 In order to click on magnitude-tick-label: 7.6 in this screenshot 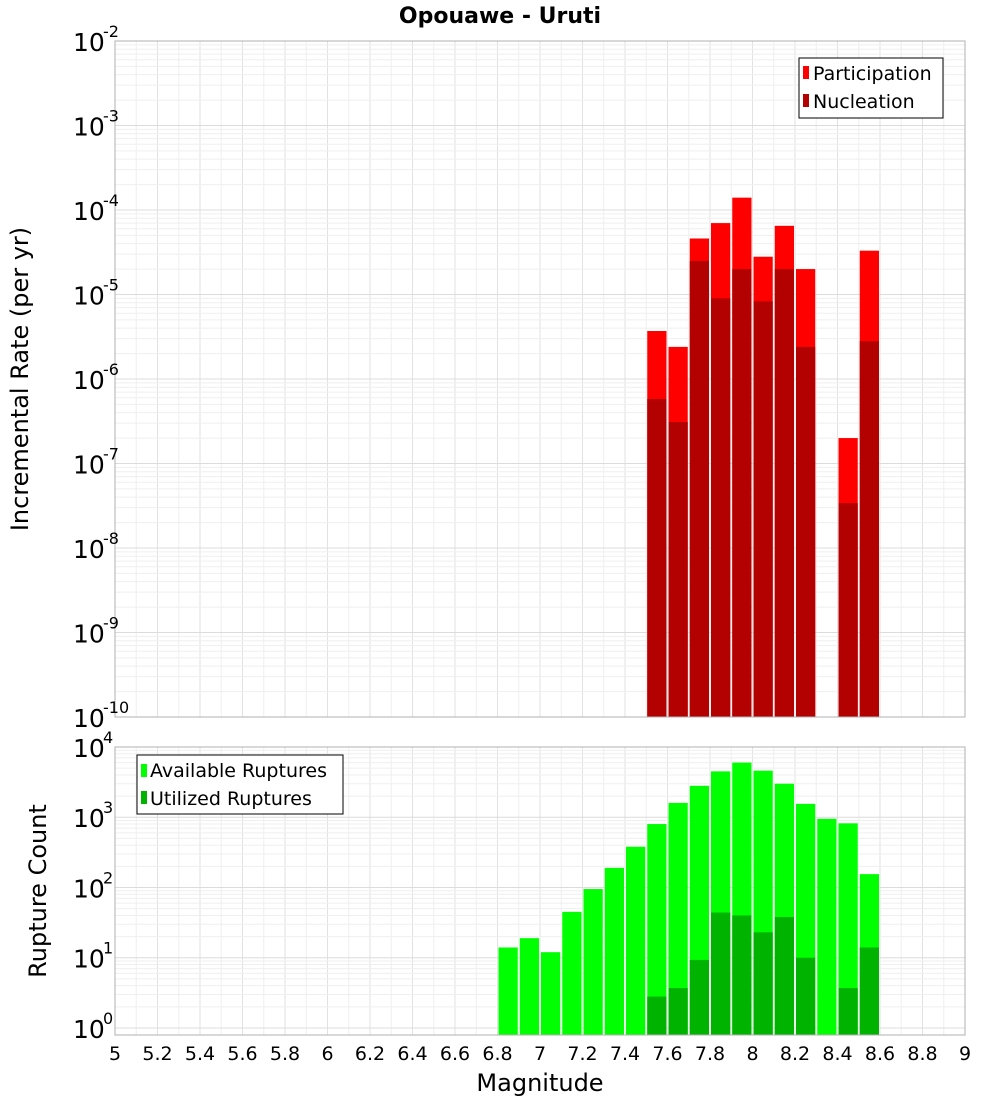, I will do `click(667, 1054)`.